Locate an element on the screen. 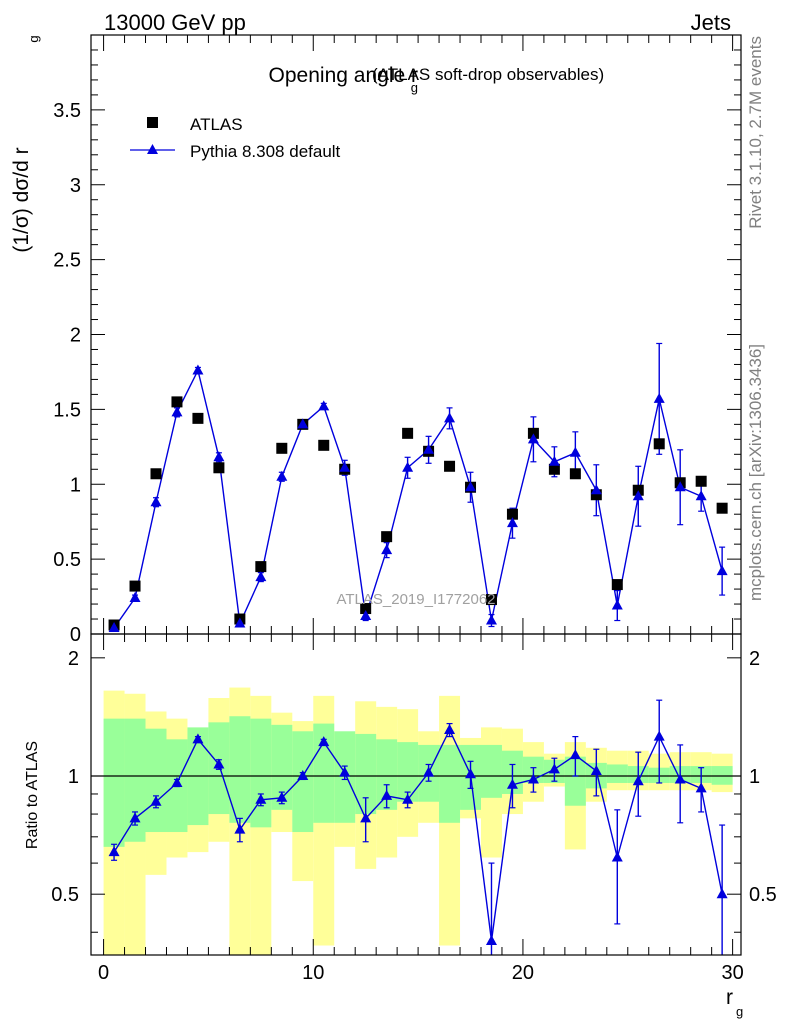  legend-atlas-marker is located at coordinates (152, 122).